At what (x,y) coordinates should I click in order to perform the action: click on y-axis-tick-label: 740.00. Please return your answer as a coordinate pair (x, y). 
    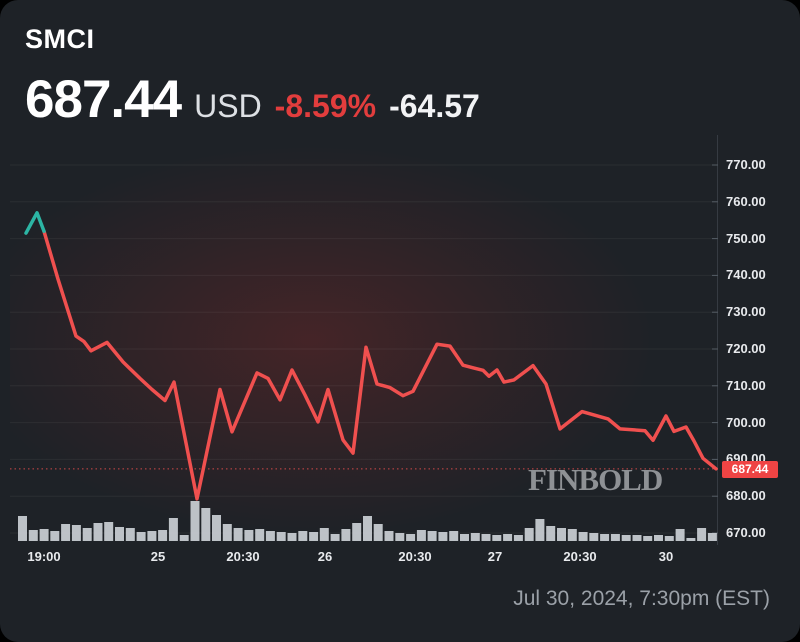
    Looking at the image, I should click on (746, 275).